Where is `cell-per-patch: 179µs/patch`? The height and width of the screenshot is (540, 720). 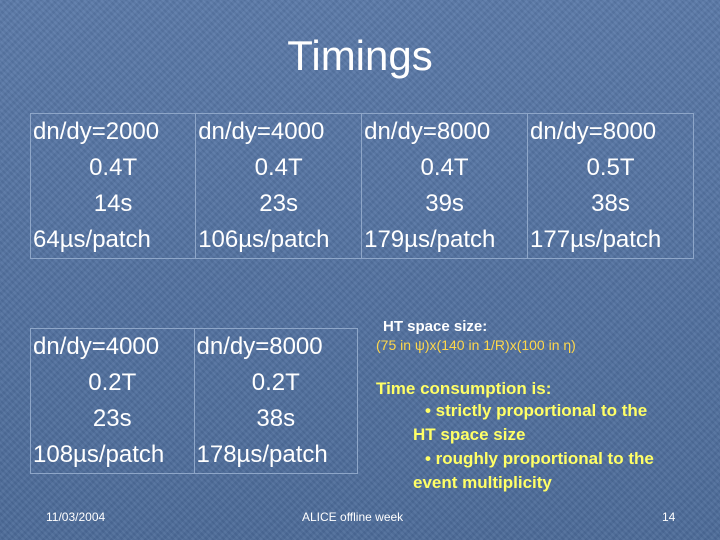 cell-per-patch: 179µs/patch is located at coordinates (430, 239).